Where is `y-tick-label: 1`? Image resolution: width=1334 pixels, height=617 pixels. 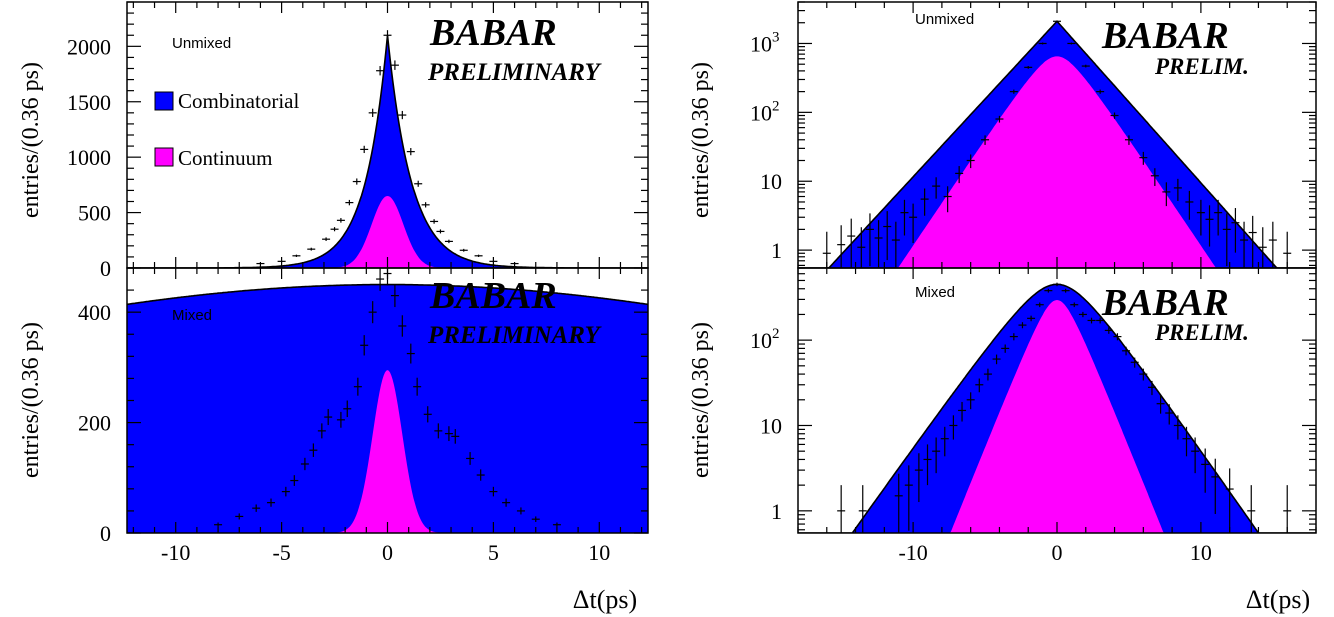 y-tick-label: 1 is located at coordinates (776, 250).